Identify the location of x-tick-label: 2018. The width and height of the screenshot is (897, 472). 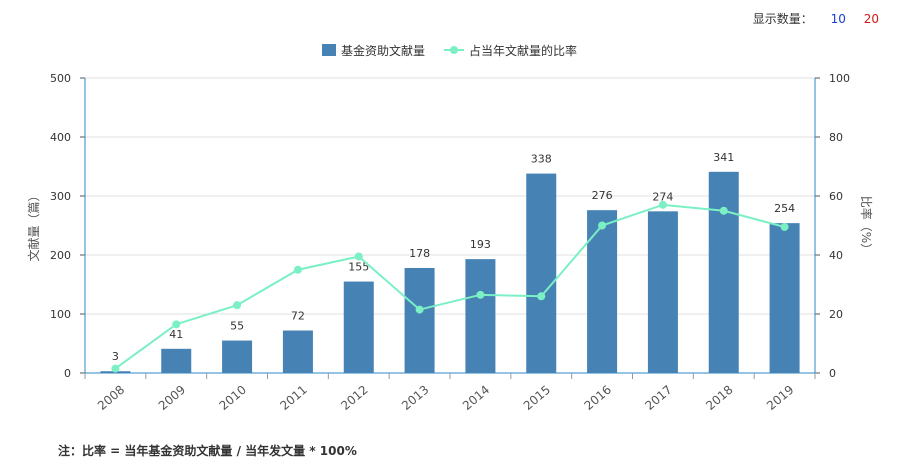
(719, 398).